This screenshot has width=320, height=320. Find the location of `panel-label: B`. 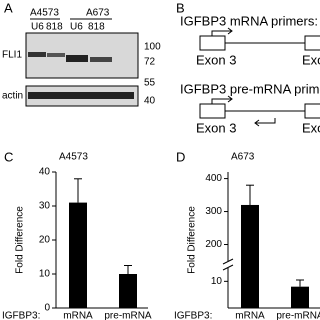

panel-label: B is located at coordinates (180, 7).